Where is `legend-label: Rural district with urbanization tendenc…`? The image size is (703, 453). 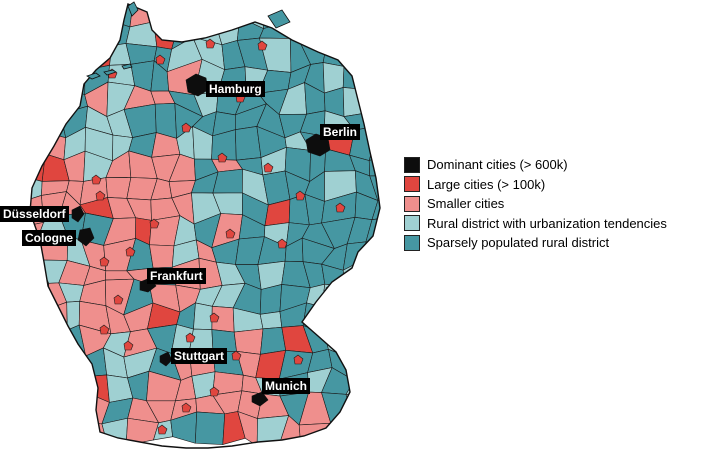
legend-label: Rural district with urbanization tendenc… is located at coordinates (547, 223).